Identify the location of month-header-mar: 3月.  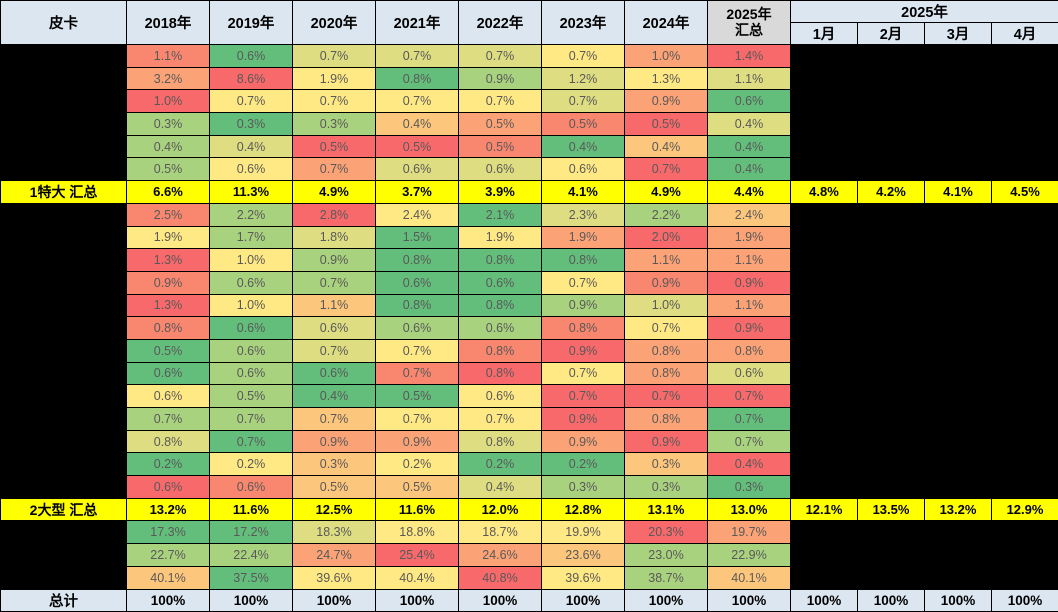
(958, 34).